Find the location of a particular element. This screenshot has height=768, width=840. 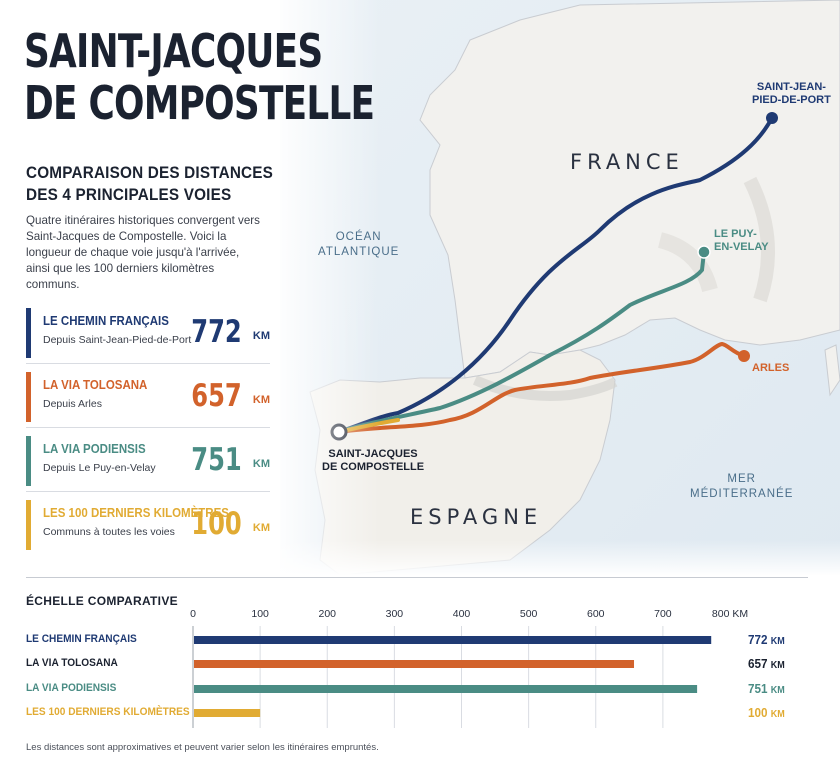

label-city-le-puy-line2: EN-VELAY is located at coordinates (741, 247).